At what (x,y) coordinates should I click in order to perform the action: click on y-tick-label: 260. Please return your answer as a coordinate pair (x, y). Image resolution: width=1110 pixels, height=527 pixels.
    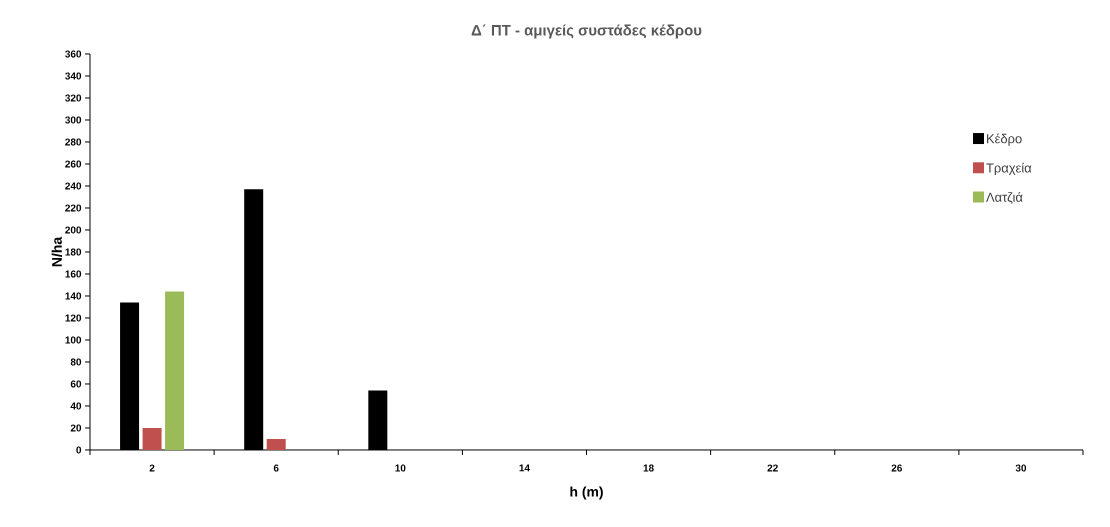
    Looking at the image, I should click on (73, 164).